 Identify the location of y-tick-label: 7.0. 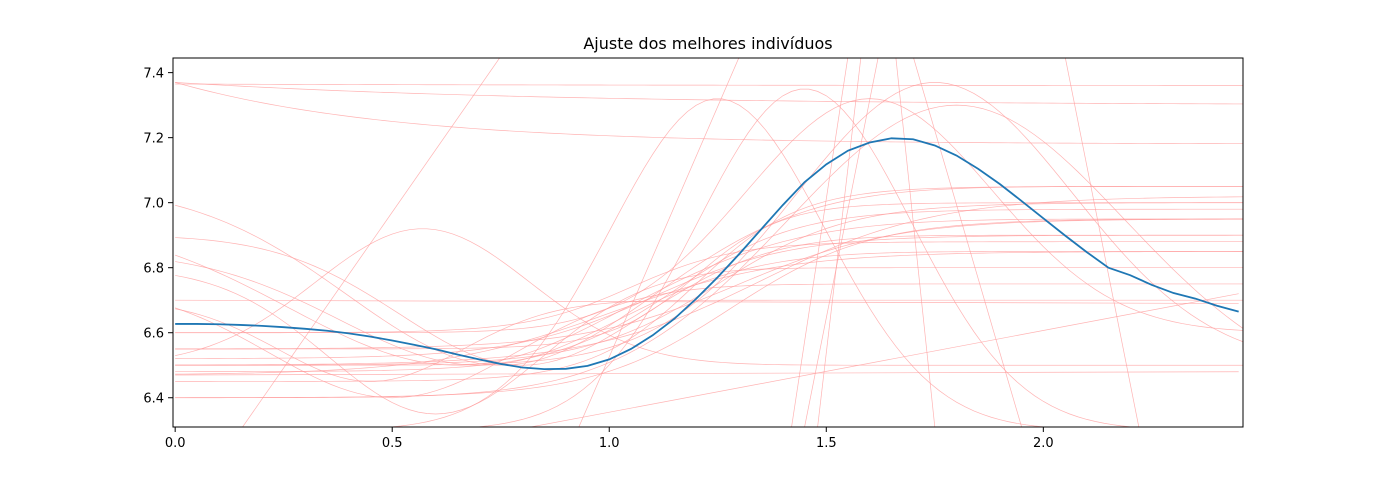
(153, 204).